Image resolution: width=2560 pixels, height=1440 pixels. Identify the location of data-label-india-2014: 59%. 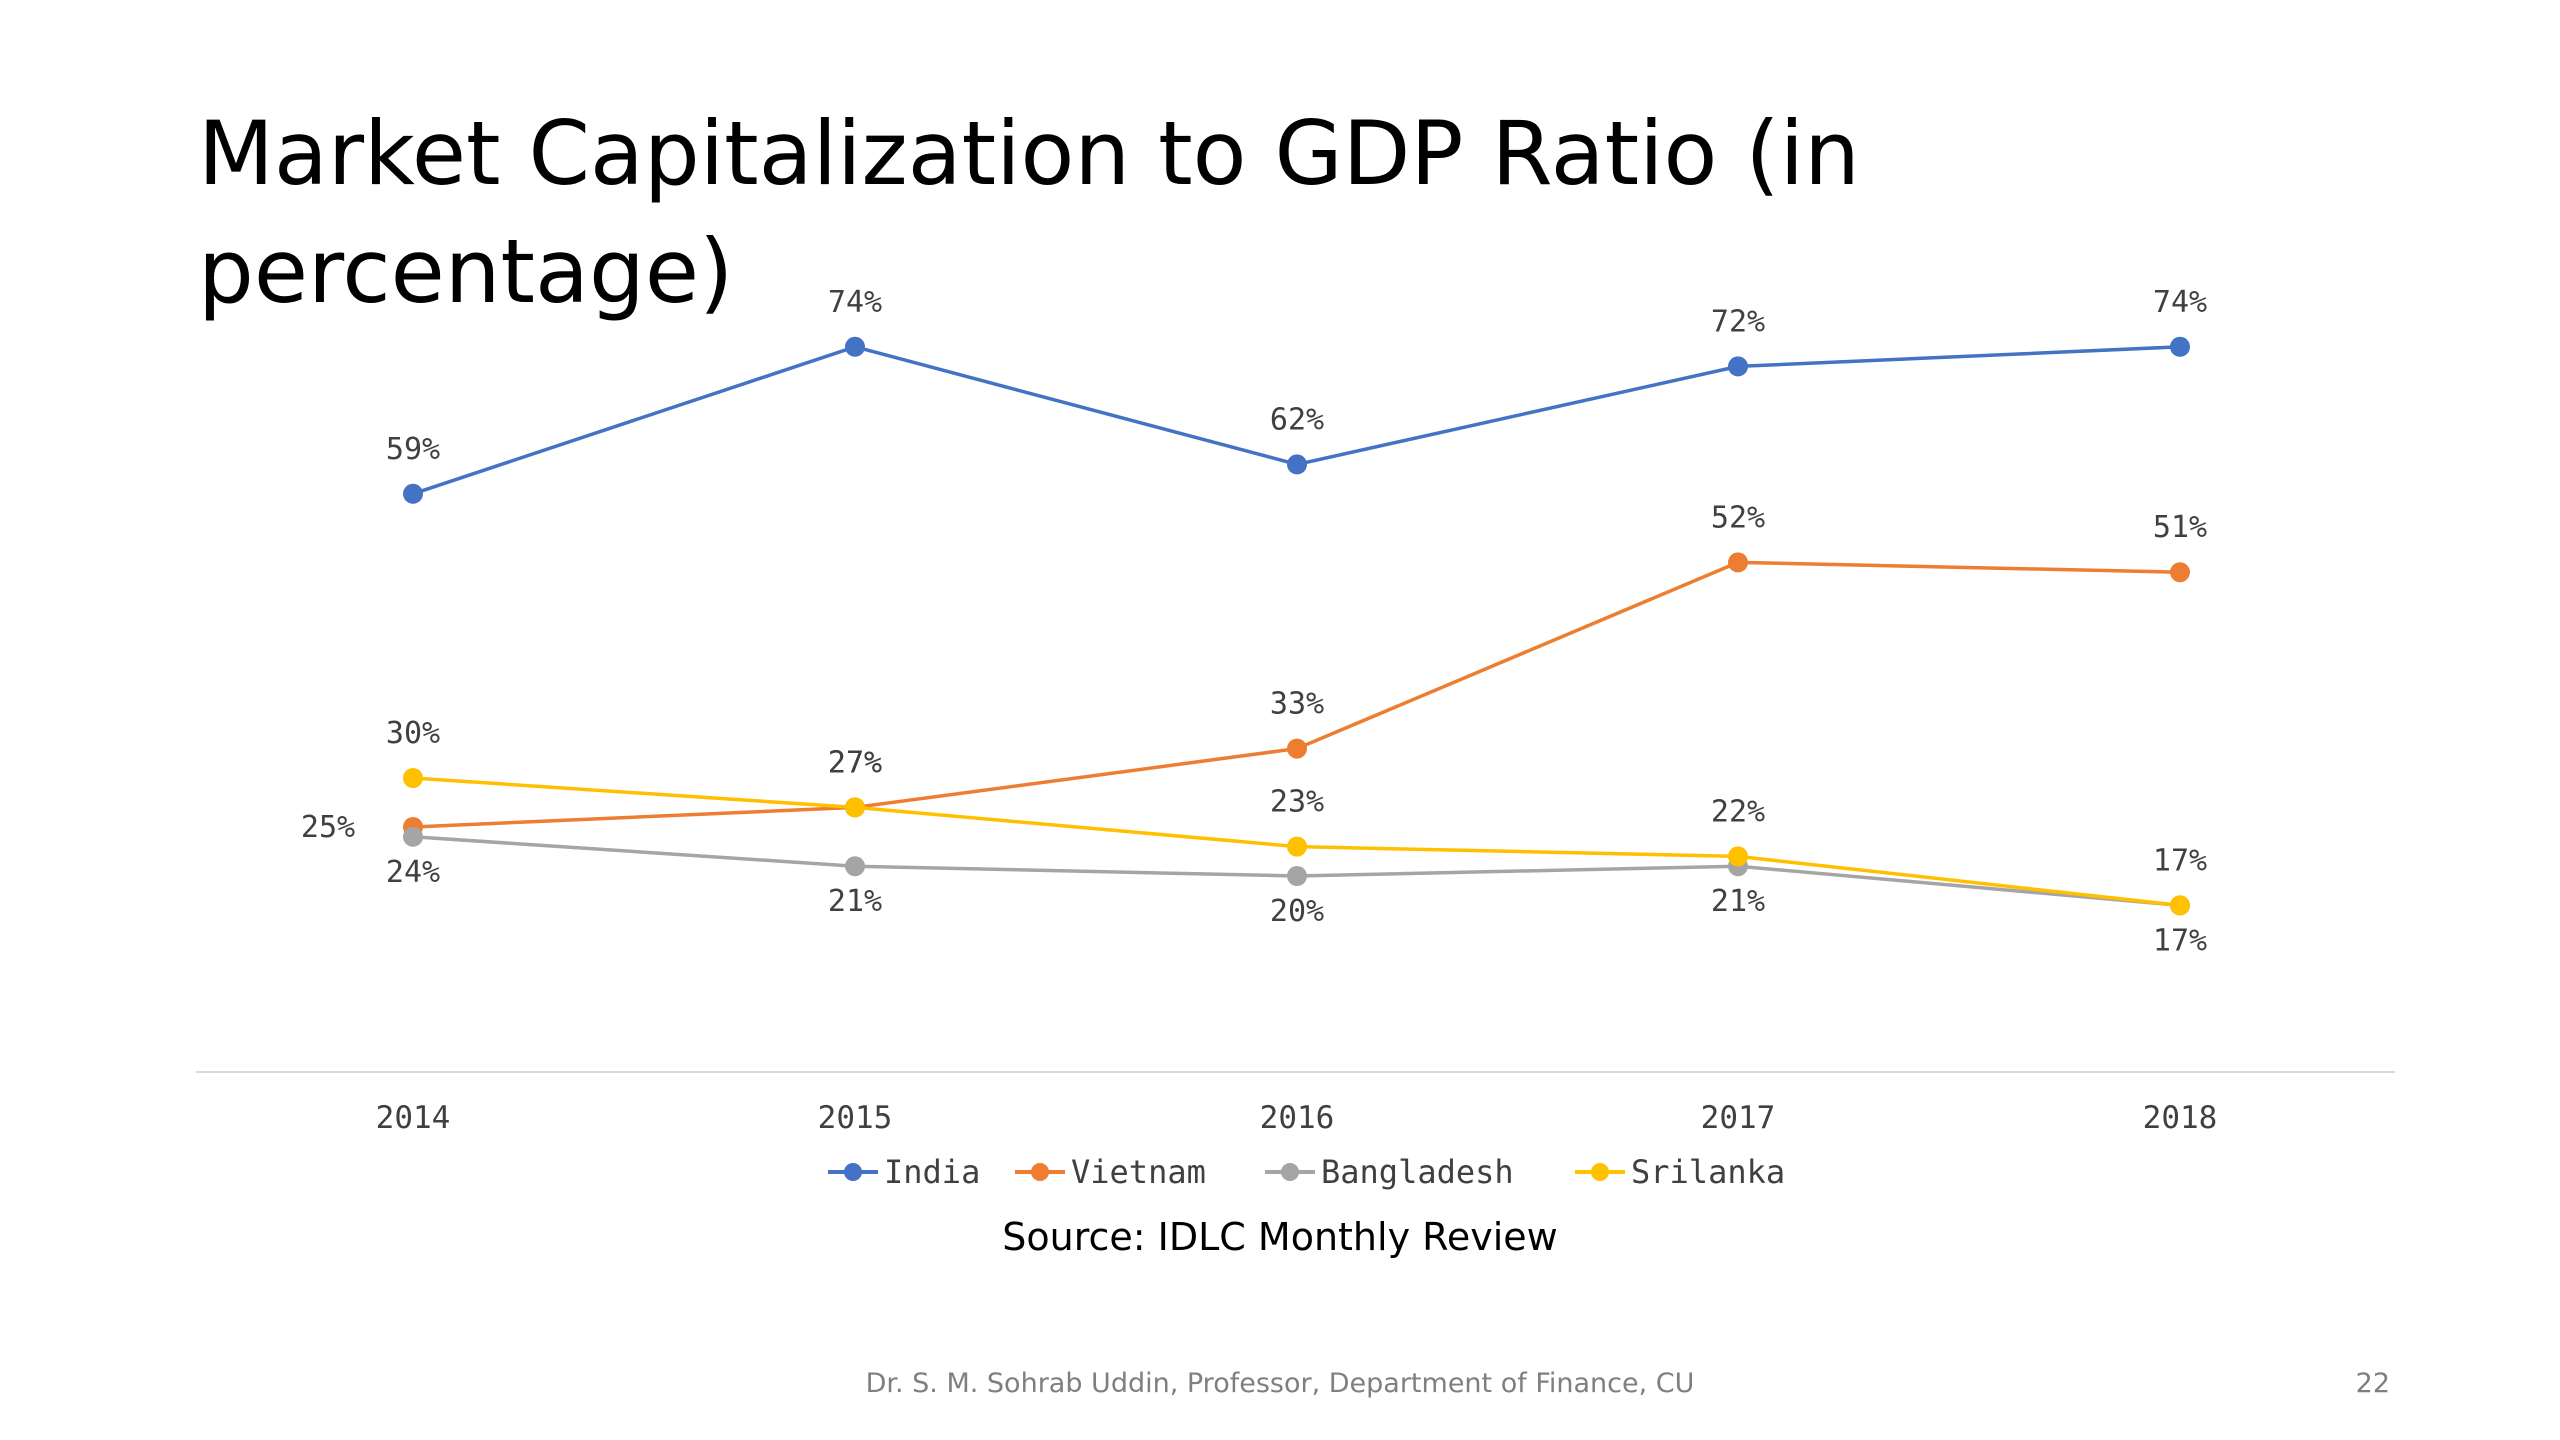
(413, 449).